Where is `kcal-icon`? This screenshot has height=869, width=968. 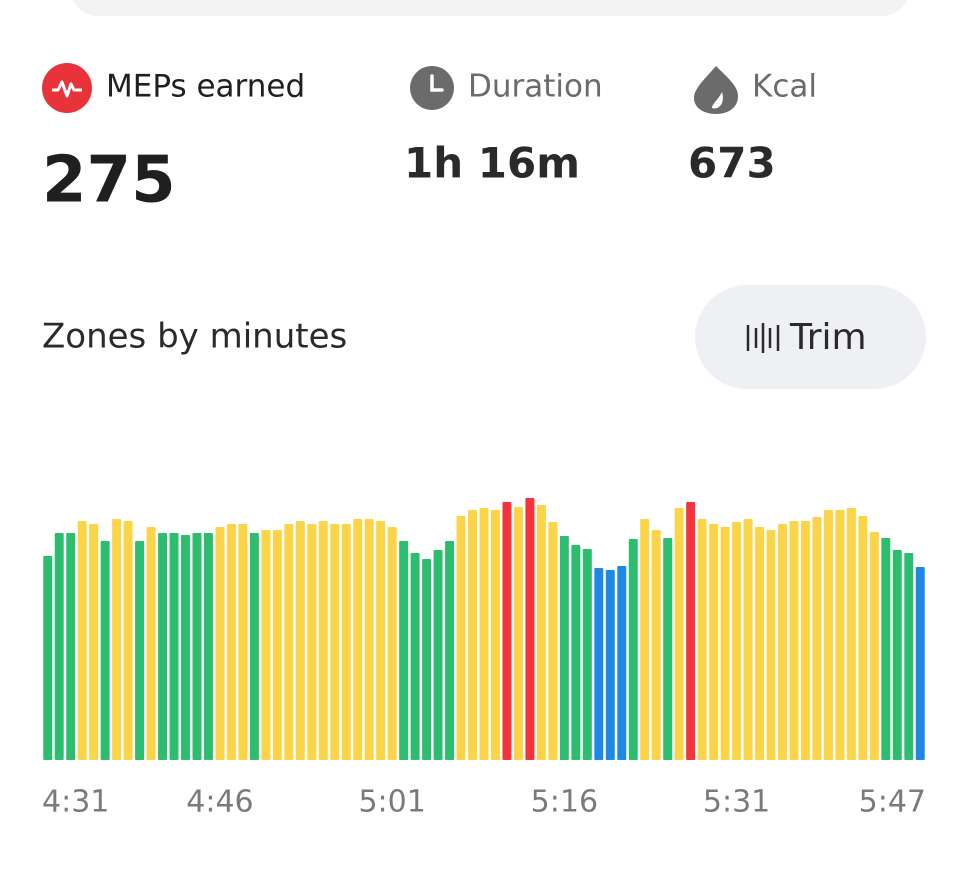
kcal-icon is located at coordinates (716, 90).